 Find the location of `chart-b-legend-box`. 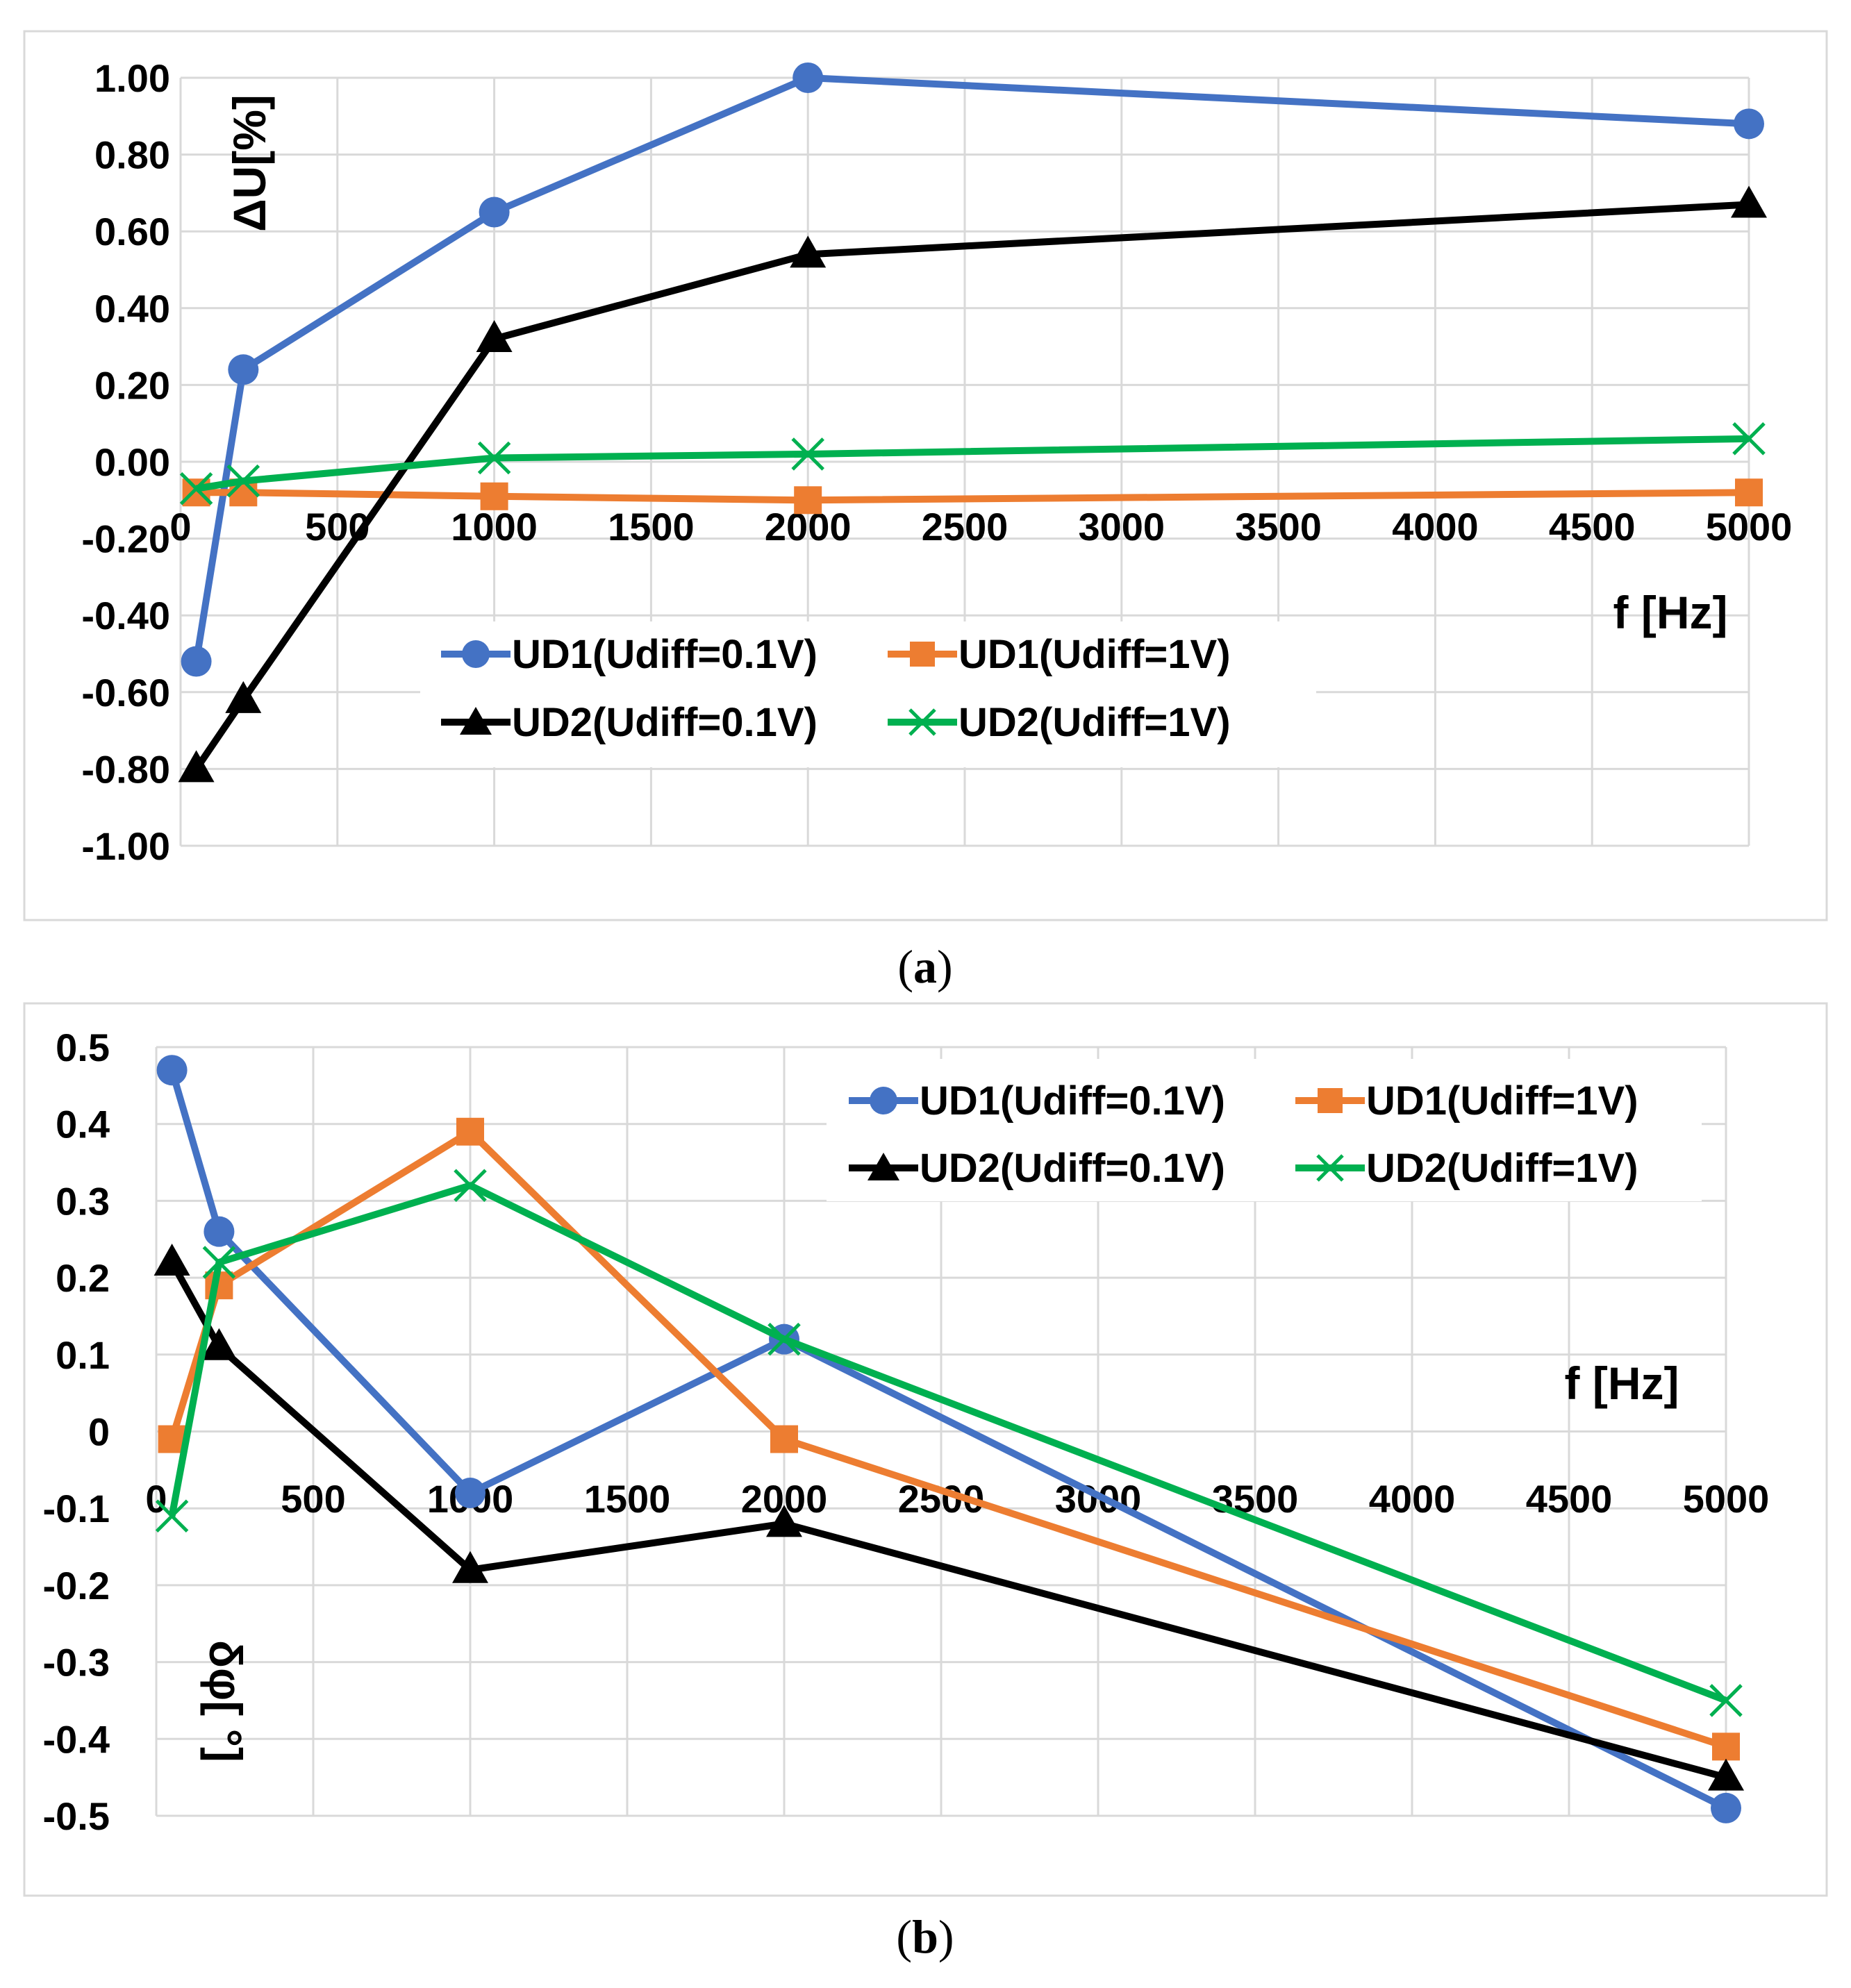

chart-b-legend-box is located at coordinates (1264, 1130).